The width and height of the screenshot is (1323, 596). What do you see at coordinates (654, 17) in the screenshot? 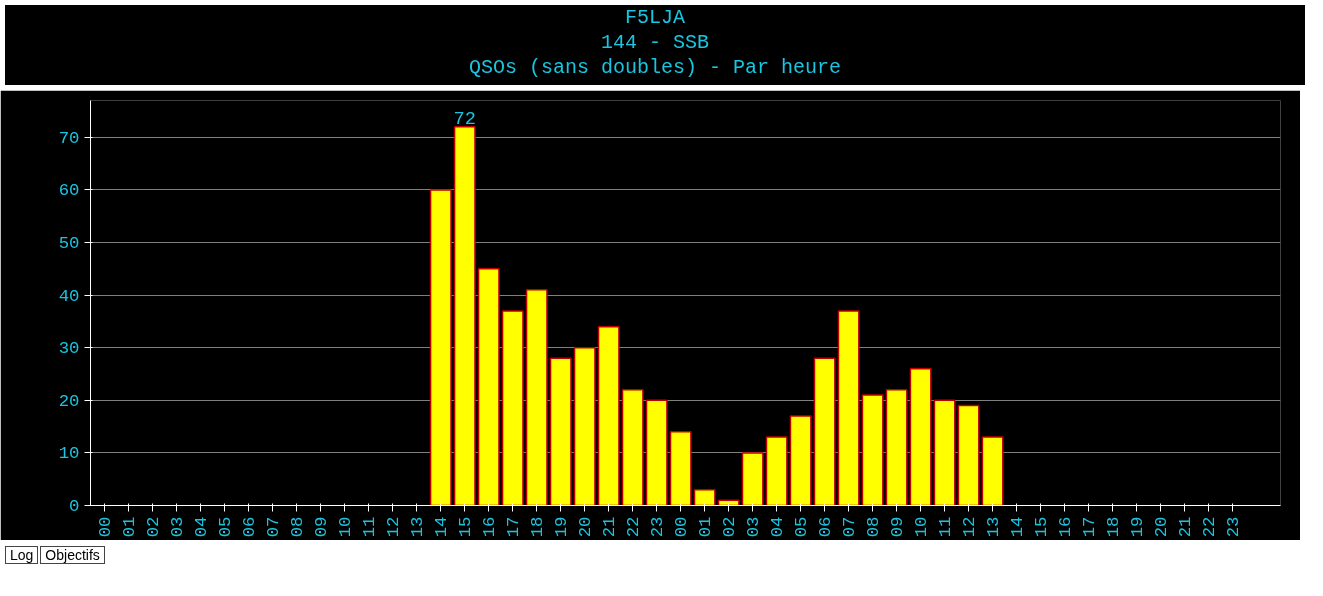
I see `chart-title: F5LJA` at bounding box center [654, 17].